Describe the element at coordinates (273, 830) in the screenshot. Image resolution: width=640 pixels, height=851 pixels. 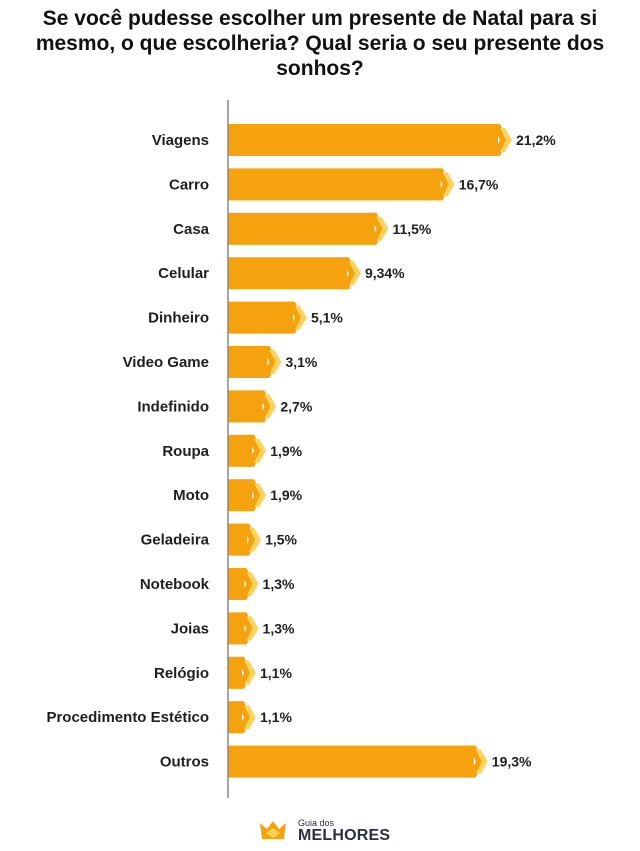
I see `crown-icon` at that location.